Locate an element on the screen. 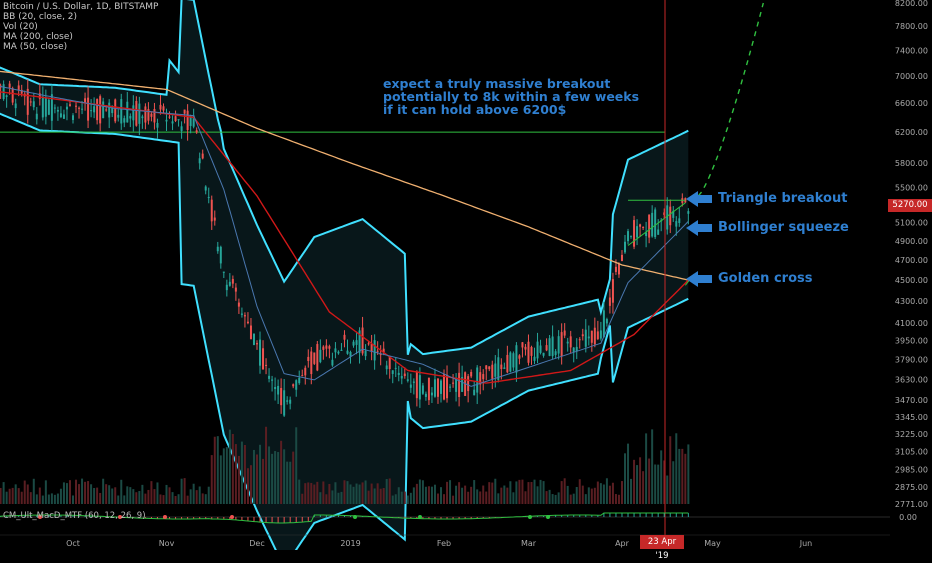 Image resolution: width=932 pixels, height=563 pixels. time-axis-label: Feb is located at coordinates (444, 543).